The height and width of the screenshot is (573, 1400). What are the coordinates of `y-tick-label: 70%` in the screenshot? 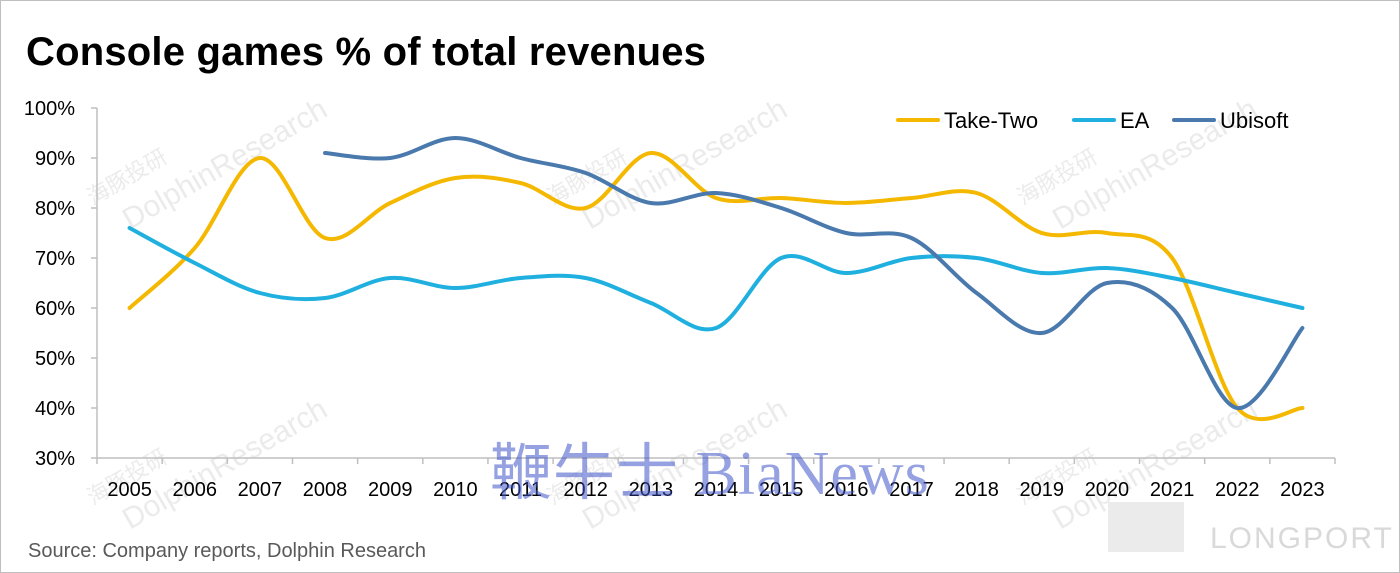 It's located at (55, 259).